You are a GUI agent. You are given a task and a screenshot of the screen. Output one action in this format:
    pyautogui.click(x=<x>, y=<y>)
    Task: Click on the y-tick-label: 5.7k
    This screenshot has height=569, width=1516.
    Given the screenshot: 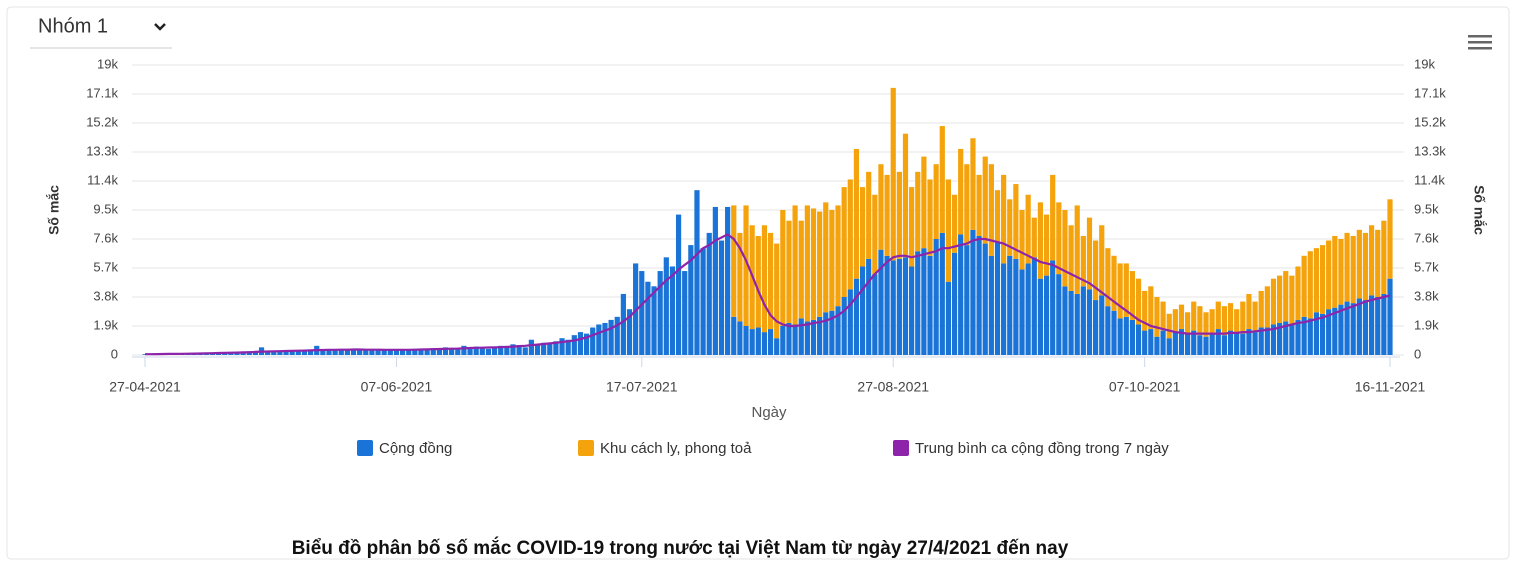 What is the action you would take?
    pyautogui.click(x=105, y=266)
    